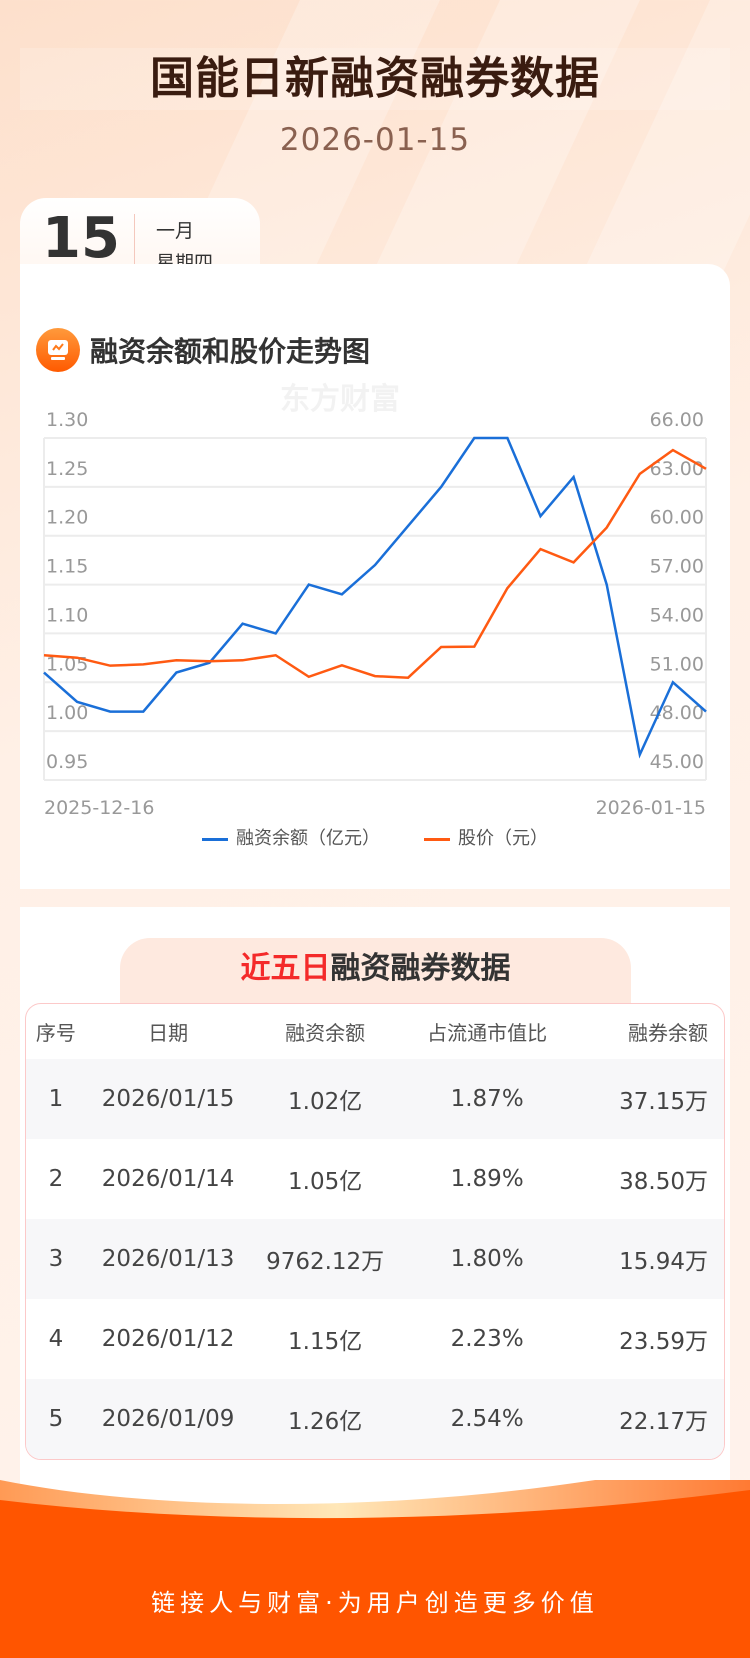 The height and width of the screenshot is (1658, 750). I want to click on column-header: 融资余额, so click(325, 1033).